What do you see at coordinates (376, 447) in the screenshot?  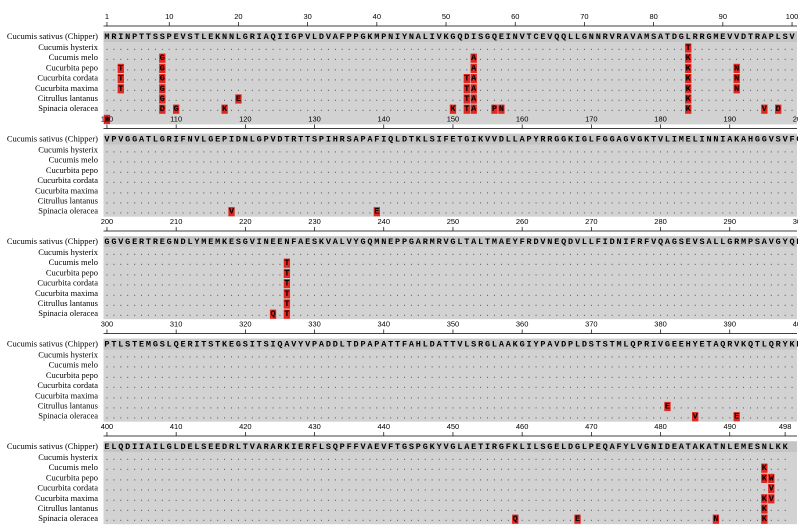 I see `residue: E` at bounding box center [376, 447].